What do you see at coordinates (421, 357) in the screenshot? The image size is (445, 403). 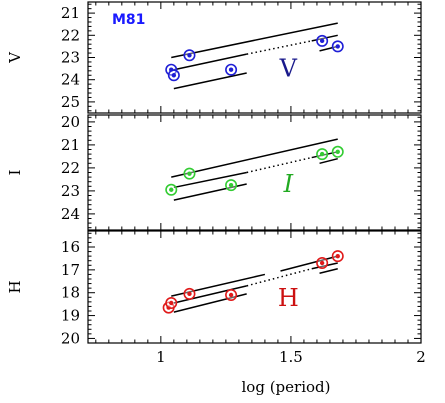 I see `x-tick-label: 2` at bounding box center [421, 357].